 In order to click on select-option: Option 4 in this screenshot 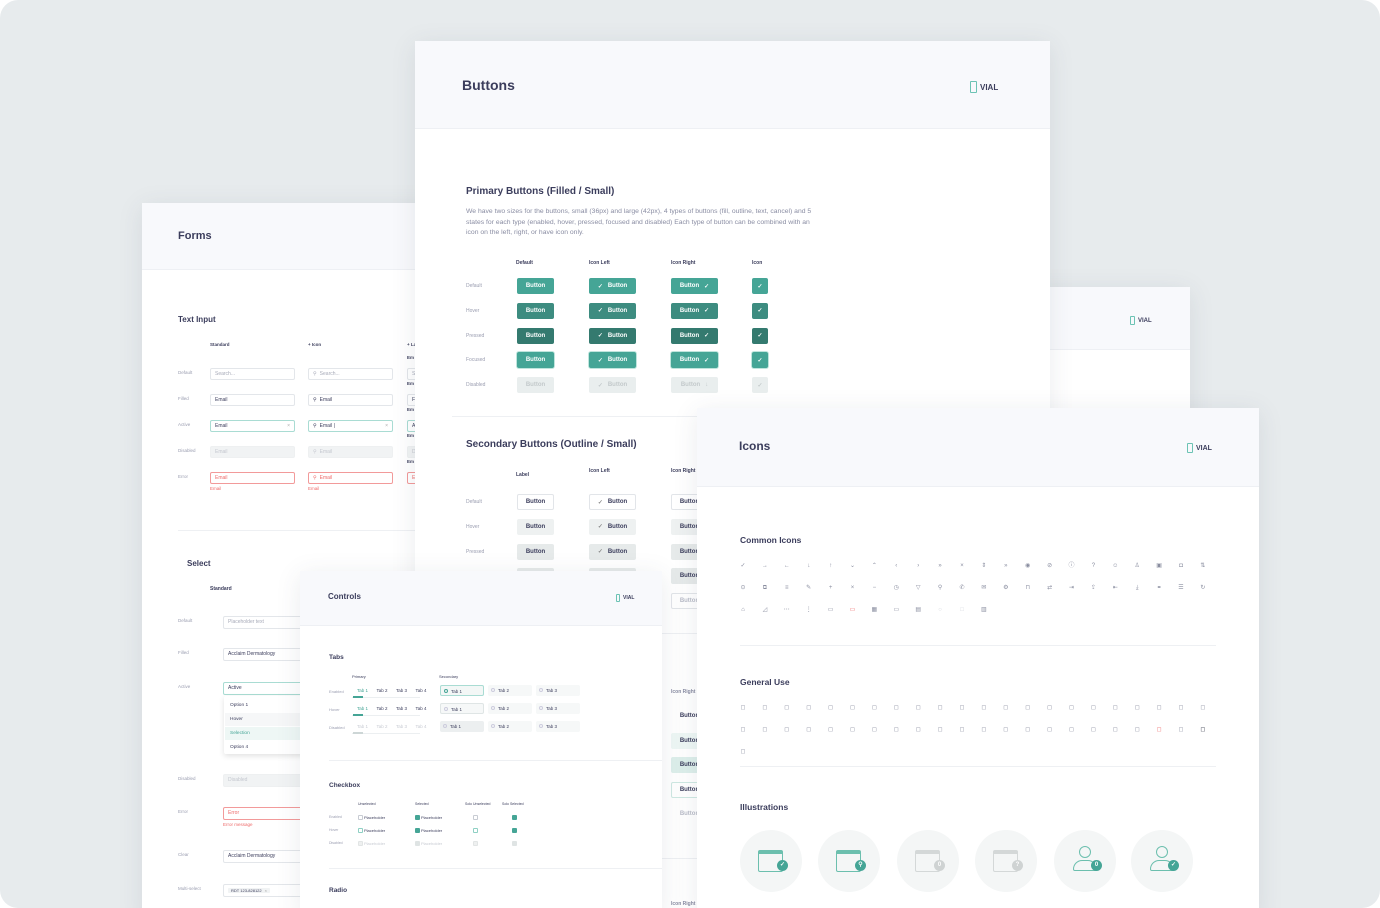, I will do `click(269, 747)`.